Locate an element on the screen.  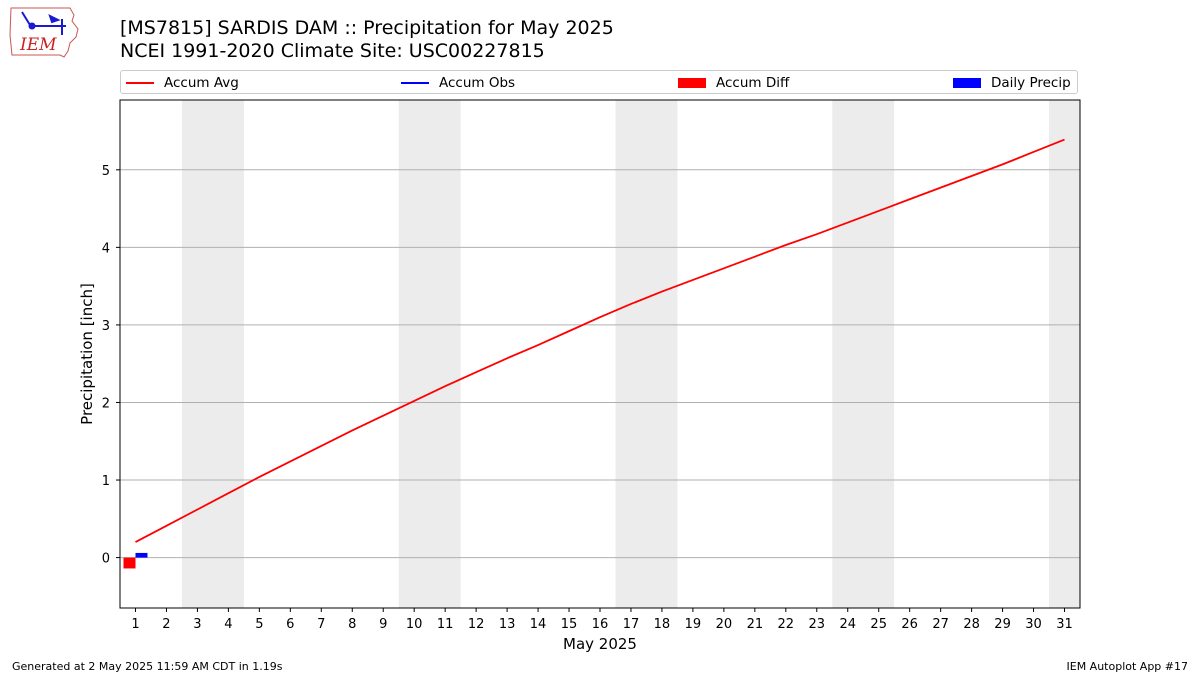
bar-marks is located at coordinates (135, 560).